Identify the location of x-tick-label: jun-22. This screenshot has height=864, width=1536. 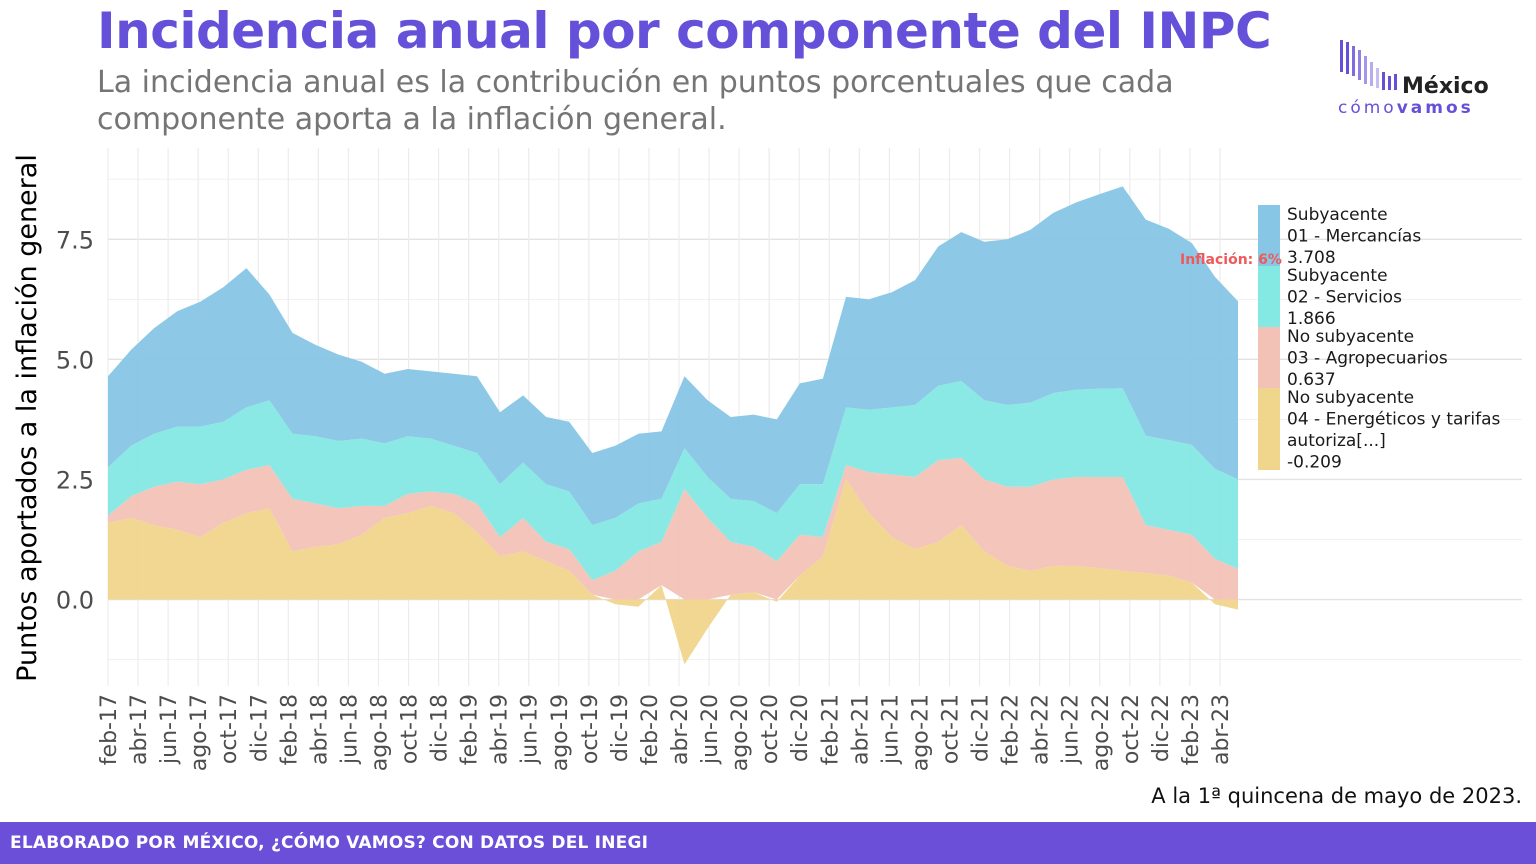
(1071, 729).